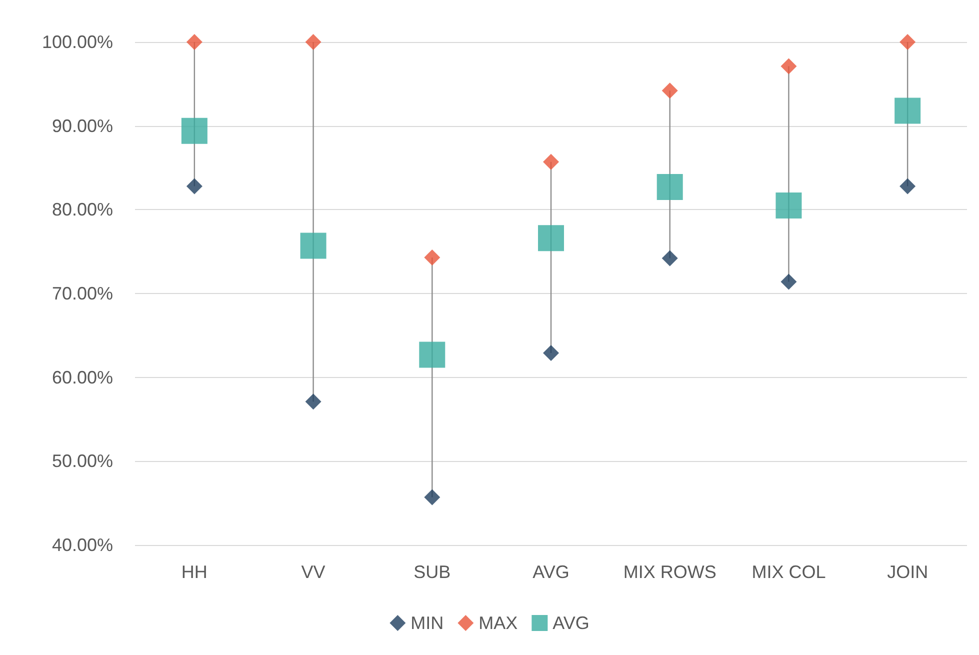 Image resolution: width=979 pixels, height=655 pixels. Describe the element at coordinates (789, 572) in the screenshot. I see `x-tick-label: MIX COL` at that location.